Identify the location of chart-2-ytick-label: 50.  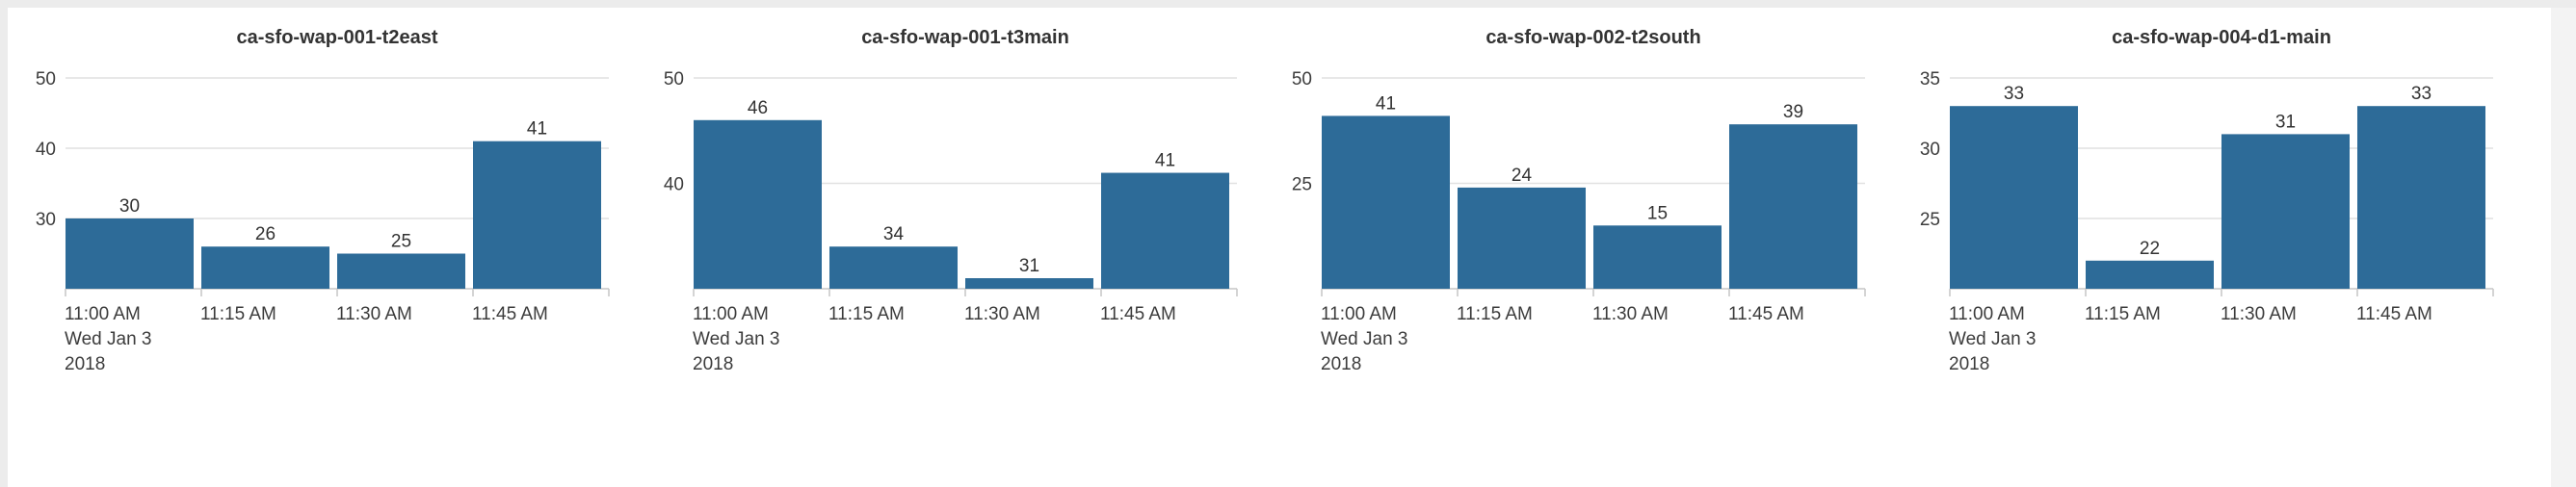
(674, 79).